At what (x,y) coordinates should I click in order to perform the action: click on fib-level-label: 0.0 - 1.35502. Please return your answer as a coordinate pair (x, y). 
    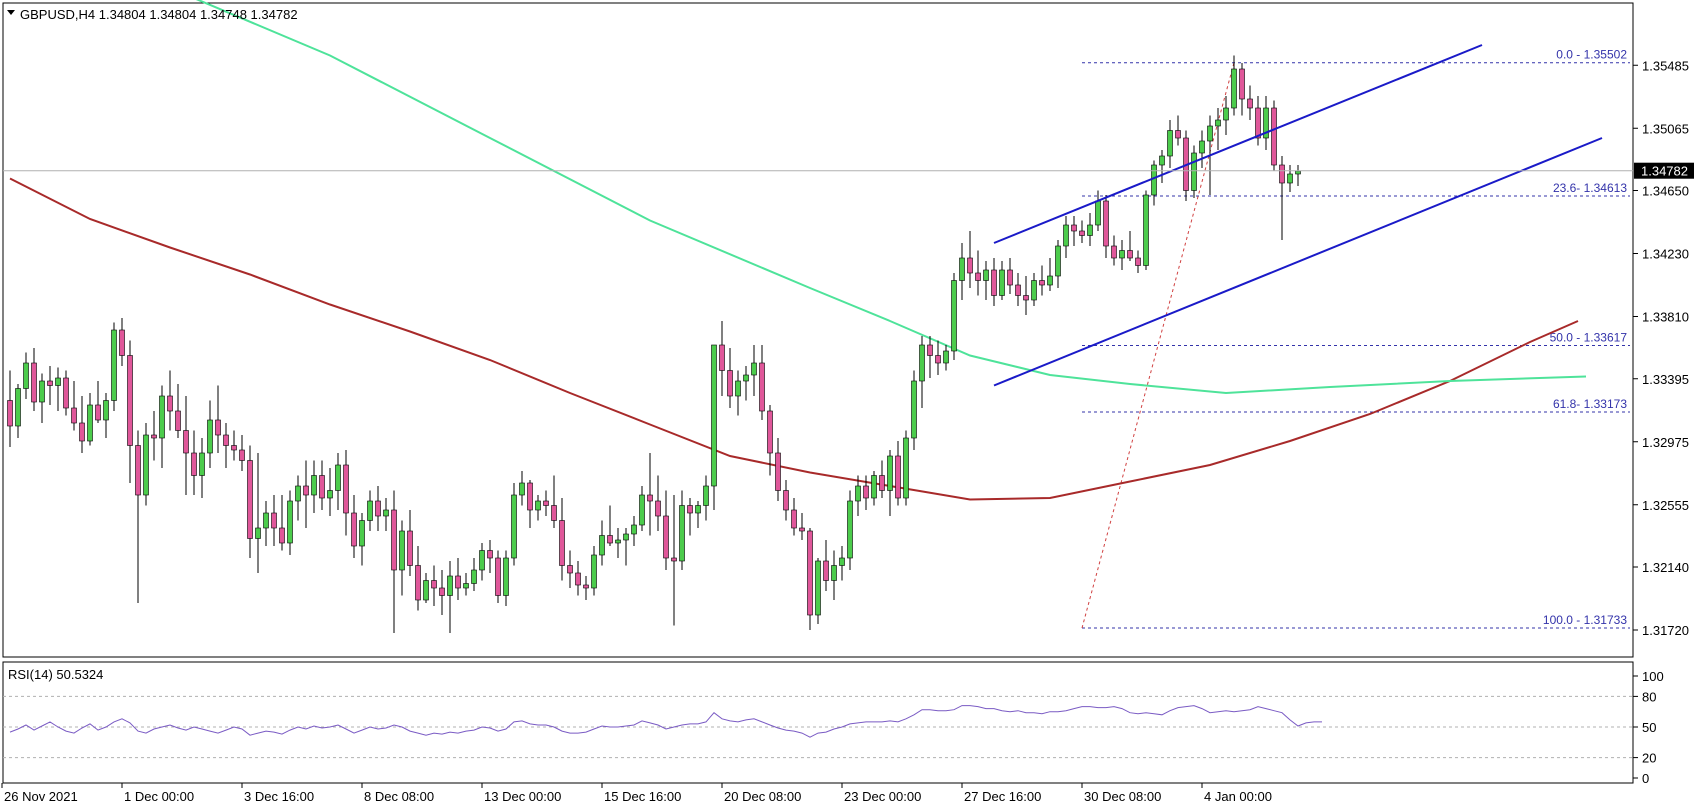
    Looking at the image, I should click on (1591, 55).